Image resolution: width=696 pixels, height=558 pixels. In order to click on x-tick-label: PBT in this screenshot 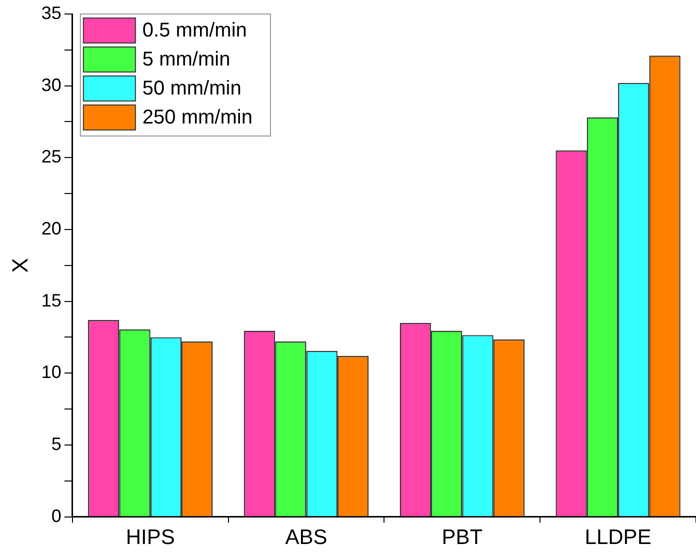, I will do `click(462, 538)`.